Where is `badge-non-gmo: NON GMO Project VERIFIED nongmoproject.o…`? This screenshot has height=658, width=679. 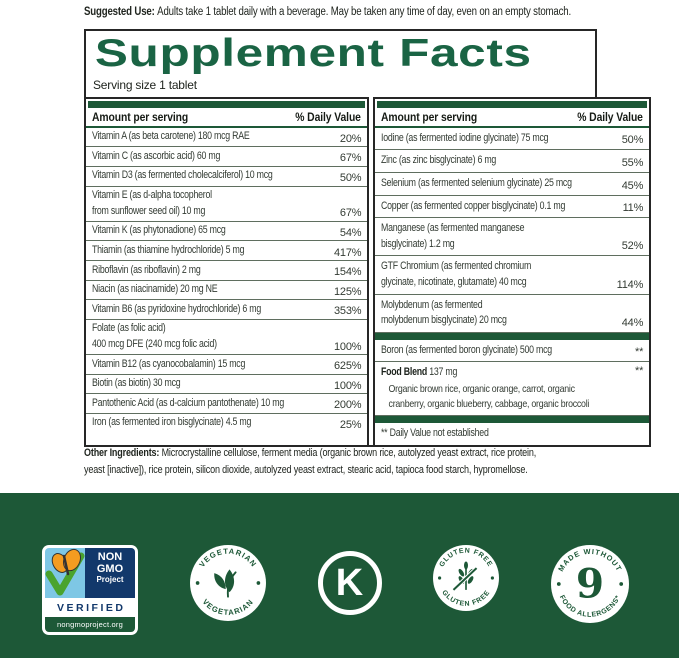 badge-non-gmo: NON GMO Project VERIFIED nongmoproject.o… is located at coordinates (90, 590).